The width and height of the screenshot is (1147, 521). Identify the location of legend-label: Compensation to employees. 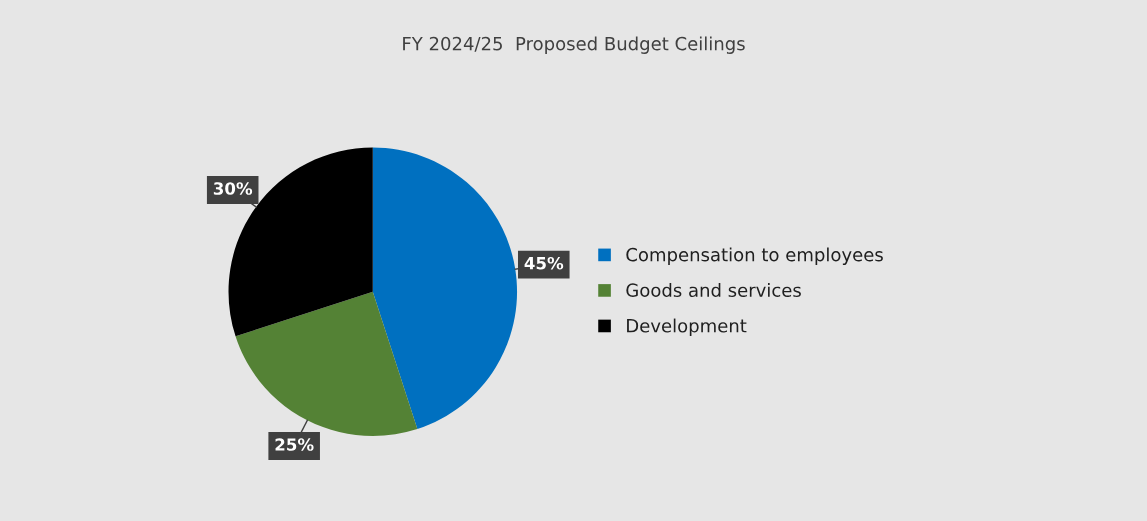
(754, 256).